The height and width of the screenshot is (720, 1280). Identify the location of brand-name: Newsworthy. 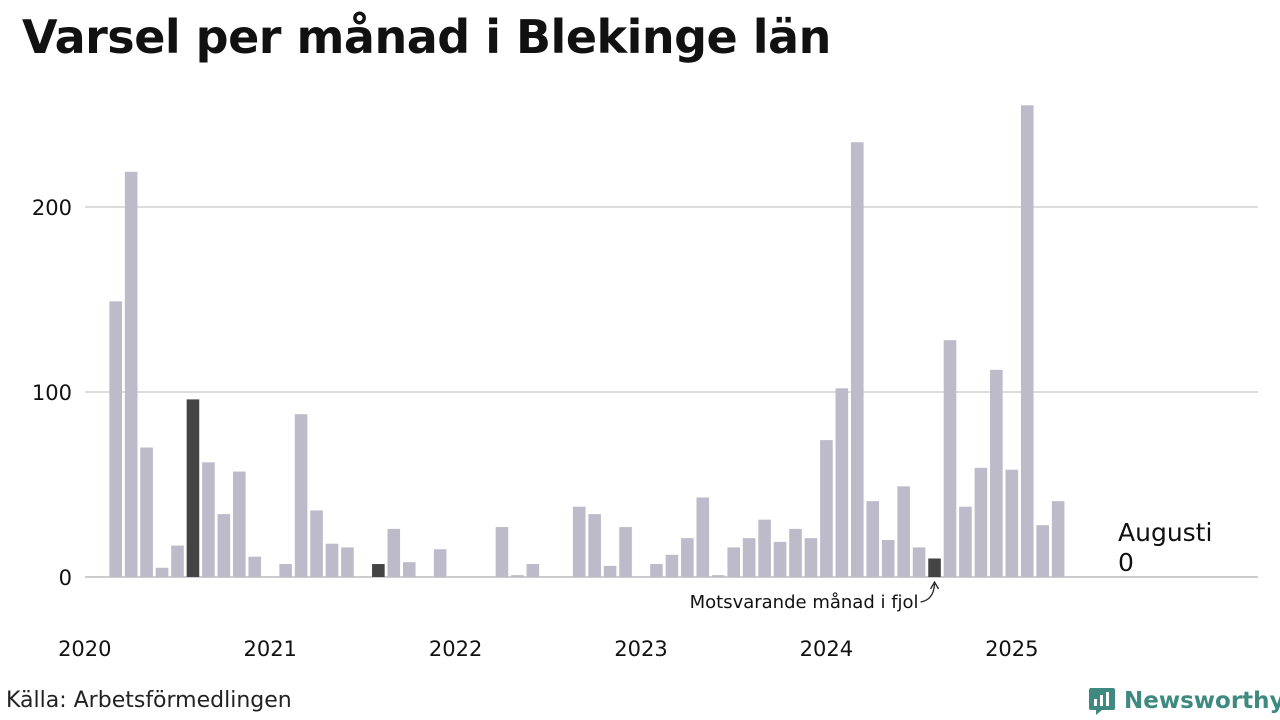
(1202, 701).